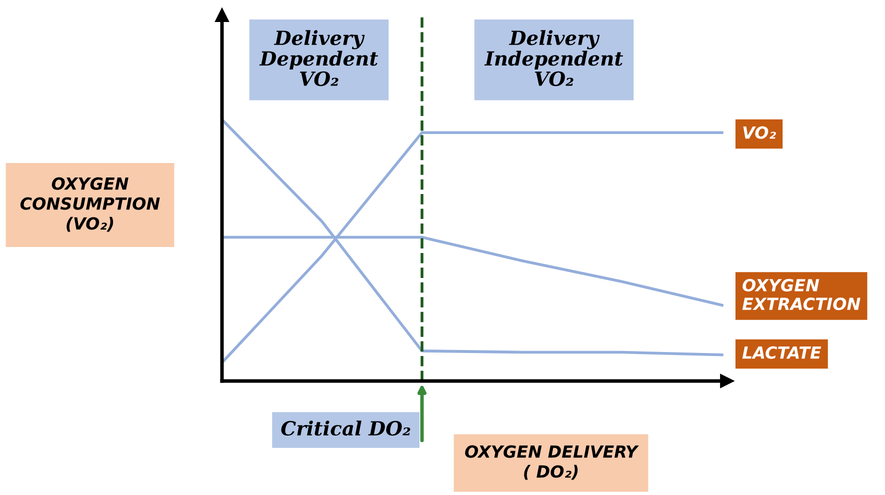 The height and width of the screenshot is (495, 885). I want to click on series-label: VO₂, so click(759, 132).